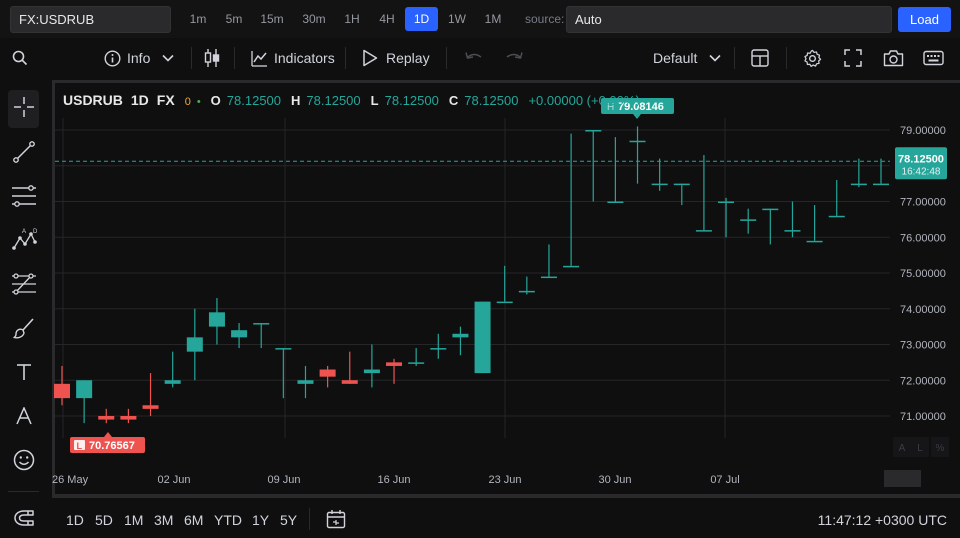 The height and width of the screenshot is (538, 960). I want to click on undo-icon, so click(474, 58).